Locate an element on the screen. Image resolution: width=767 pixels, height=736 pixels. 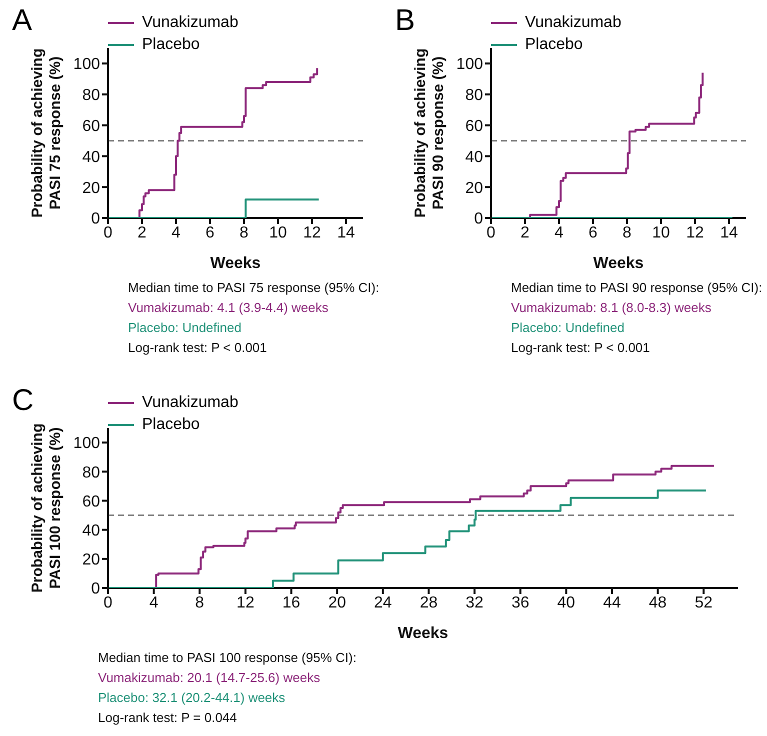
x-tick-label: 36 is located at coordinates (520, 603).